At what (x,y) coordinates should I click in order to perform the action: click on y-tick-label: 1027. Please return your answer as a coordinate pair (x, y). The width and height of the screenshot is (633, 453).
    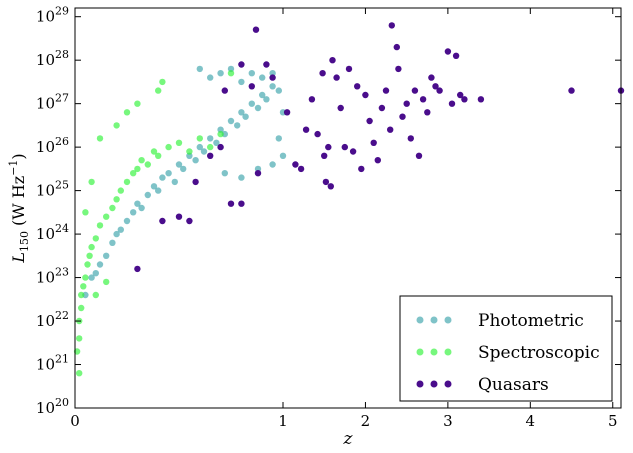
    Looking at the image, I should click on (52, 102).